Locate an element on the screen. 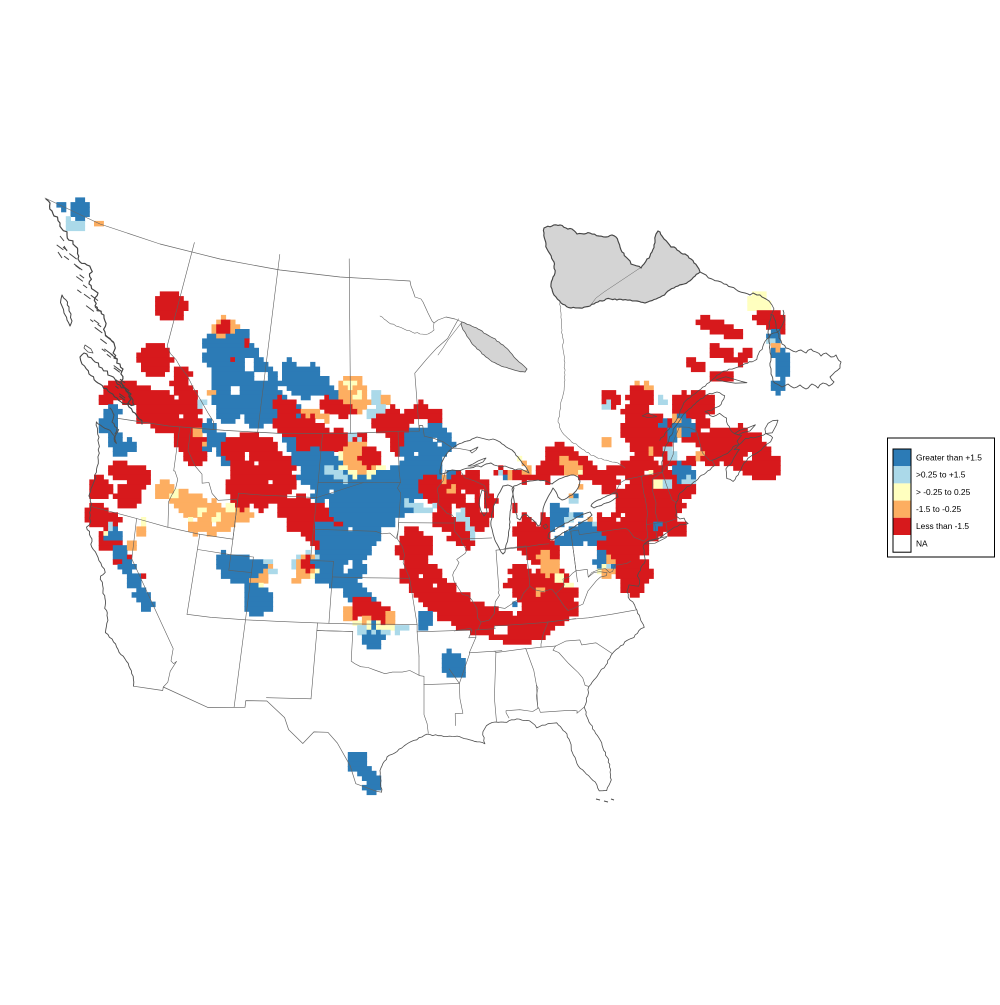  svg-text: Greater than +1.5 is located at coordinates (949, 457).